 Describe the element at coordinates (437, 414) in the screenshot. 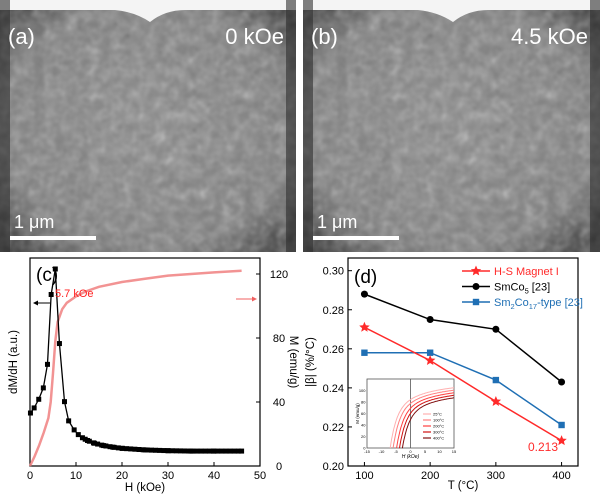

I see `inset-legend-label: 25°C` at that location.